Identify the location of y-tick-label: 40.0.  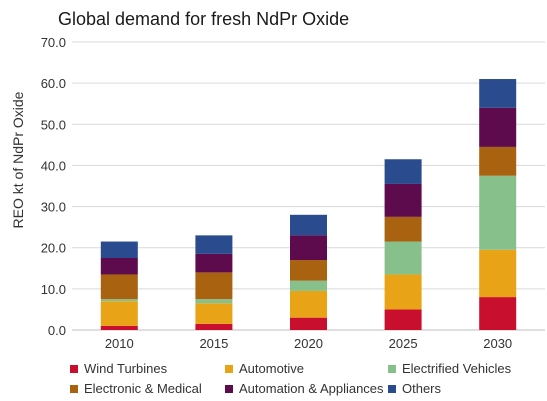
(53, 165).